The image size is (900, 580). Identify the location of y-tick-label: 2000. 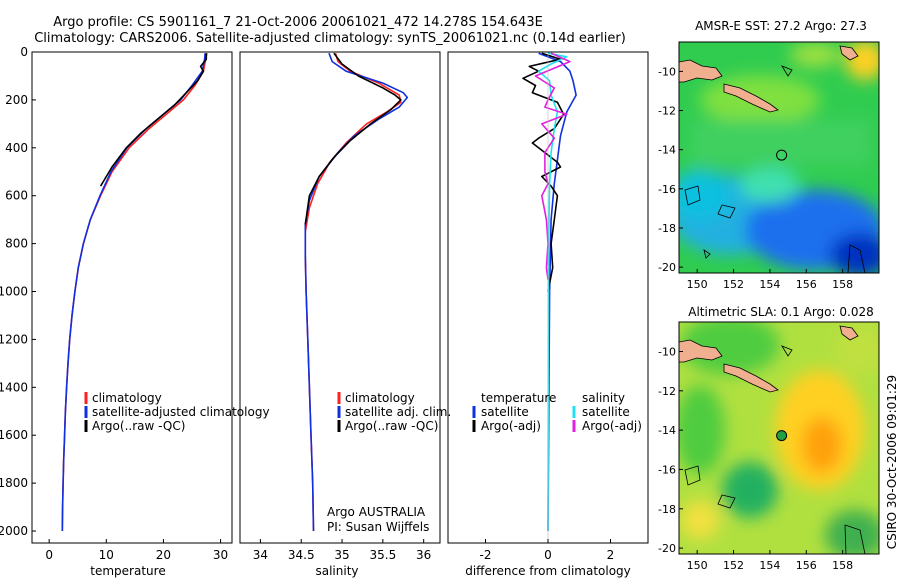
(14, 531).